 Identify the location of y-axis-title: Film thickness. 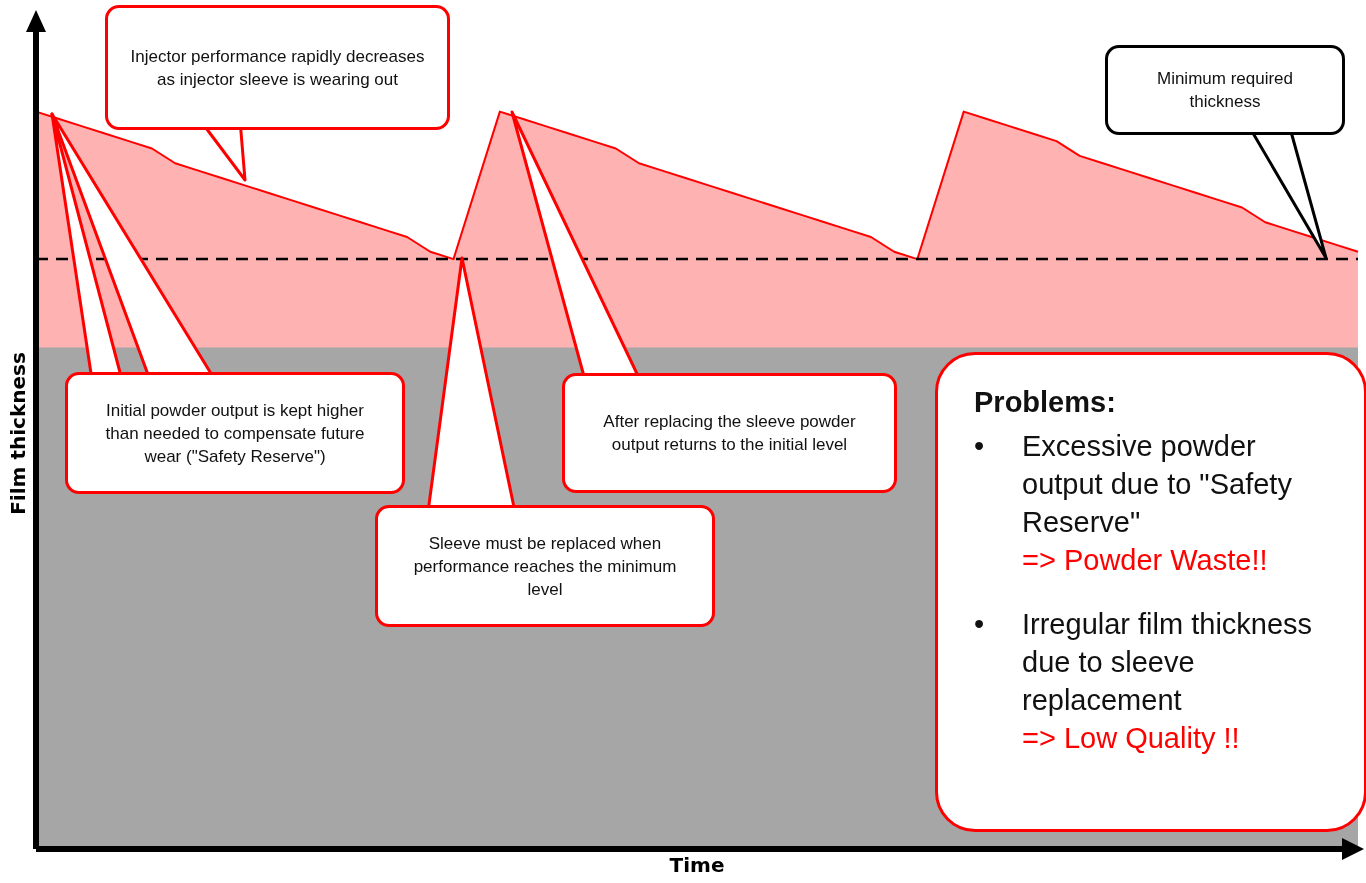
(18, 433).